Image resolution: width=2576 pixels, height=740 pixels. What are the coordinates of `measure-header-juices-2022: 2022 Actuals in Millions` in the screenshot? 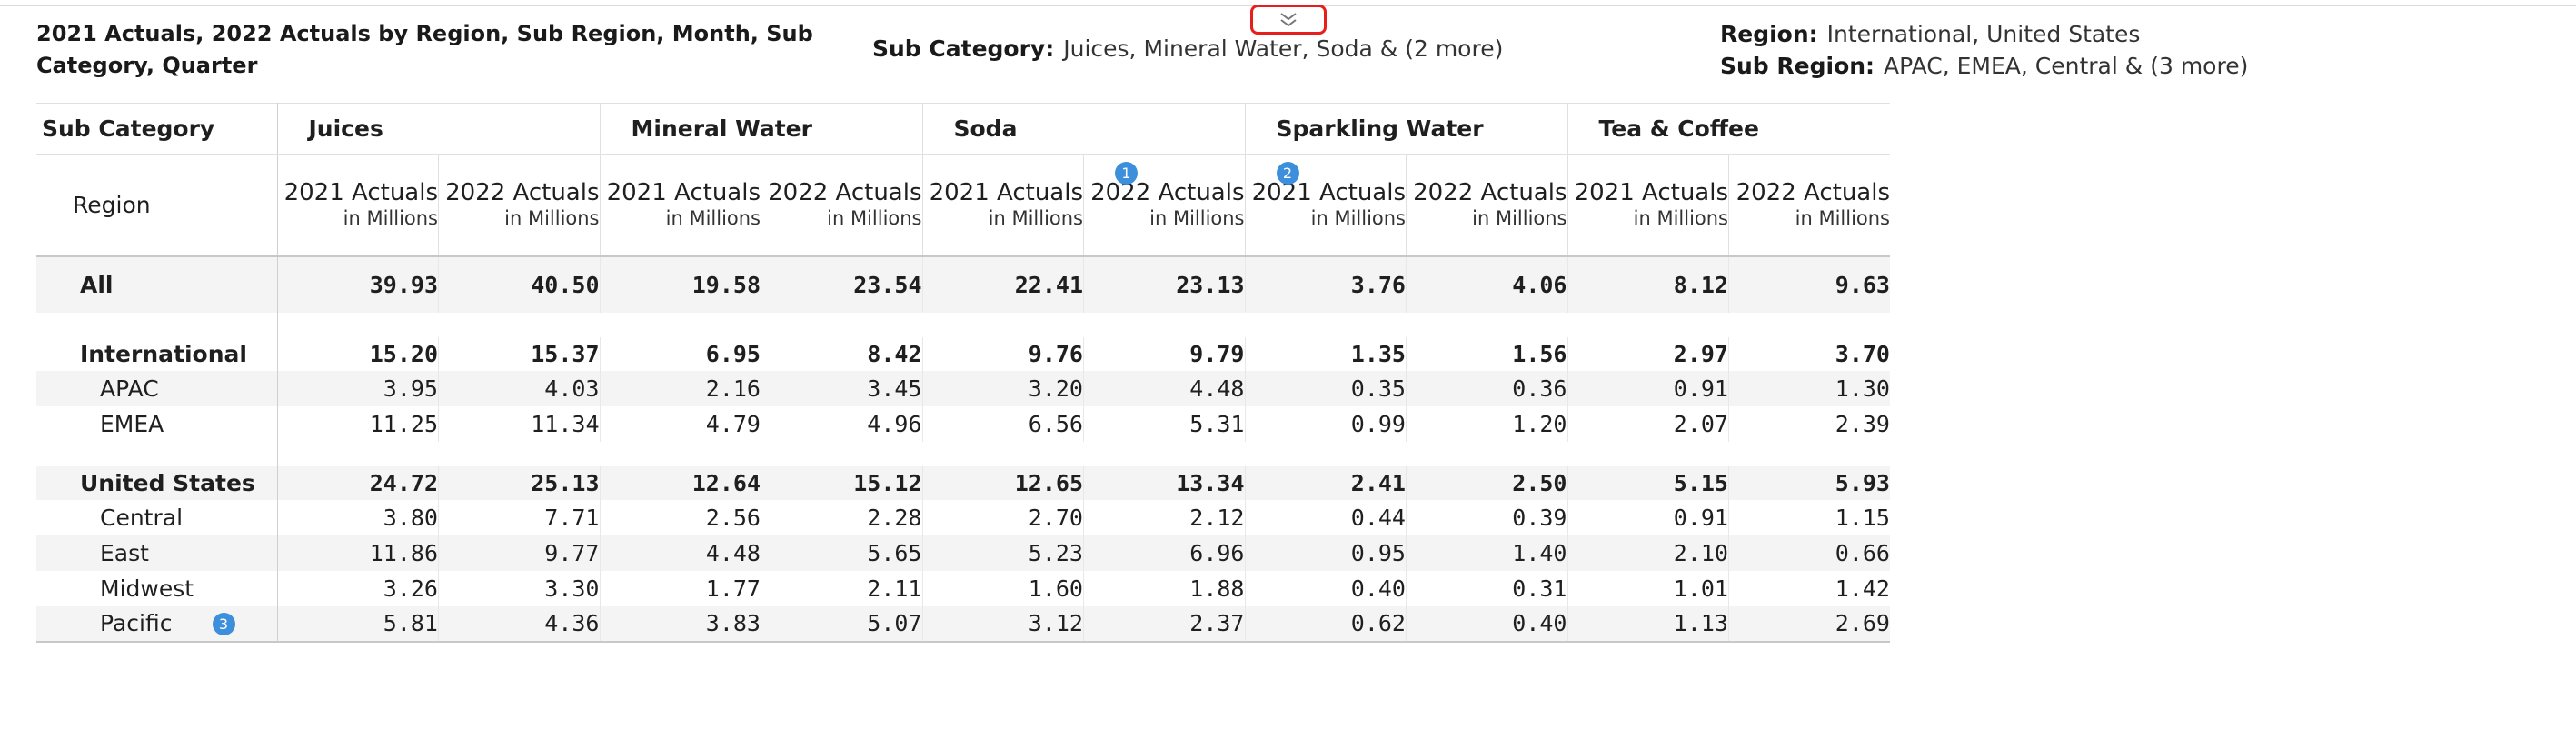 It's located at (519, 205).